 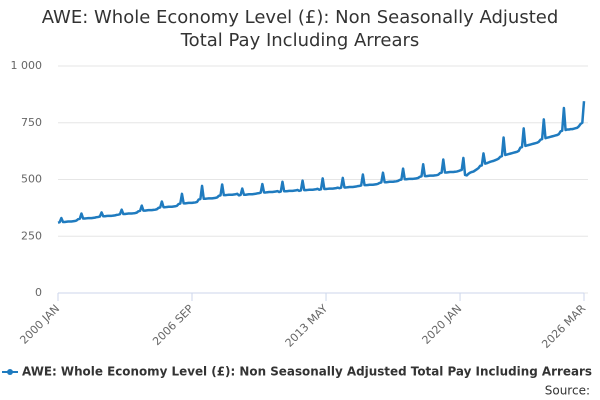 I want to click on source: Source:, so click(x=567, y=391).